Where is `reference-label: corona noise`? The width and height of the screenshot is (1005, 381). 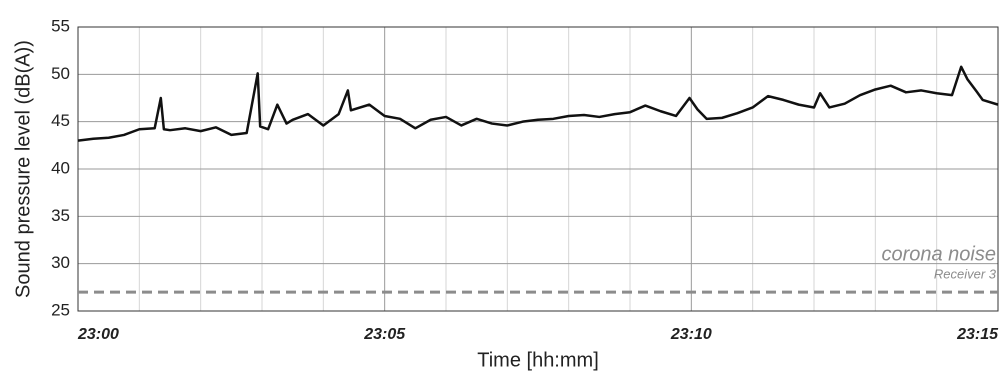 reference-label: corona noise is located at coordinates (938, 254).